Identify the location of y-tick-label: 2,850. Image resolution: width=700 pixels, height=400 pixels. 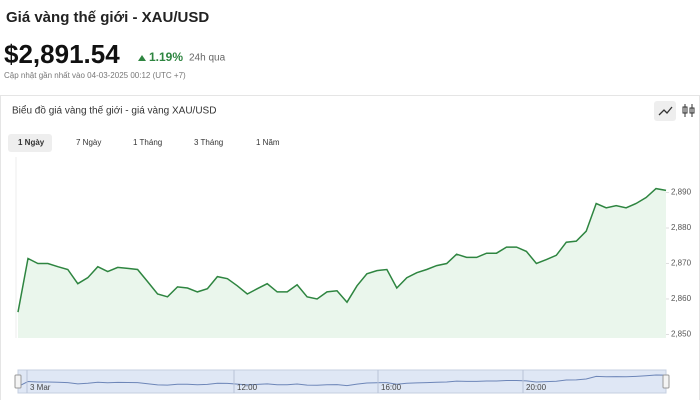
(681, 334).